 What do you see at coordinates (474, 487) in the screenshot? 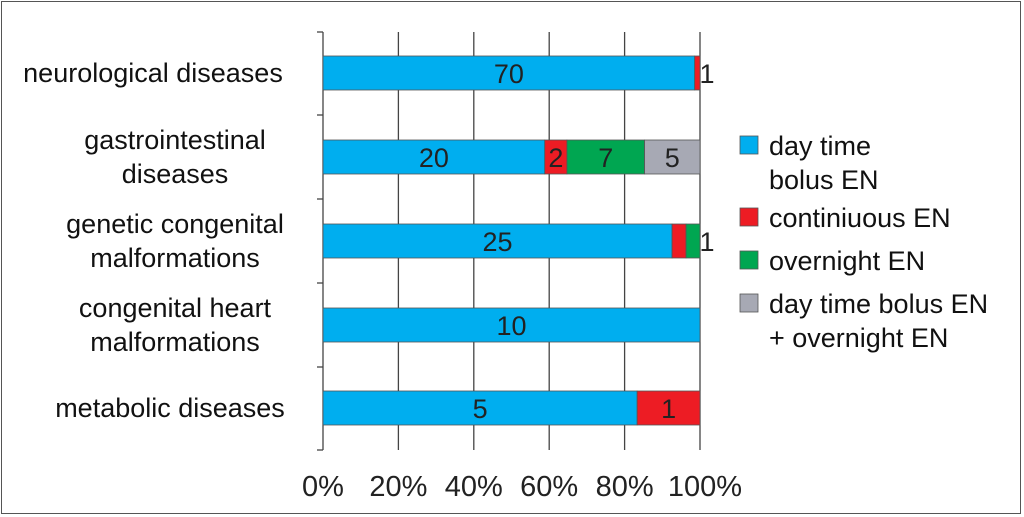
I see `x-tick-label: 40%` at bounding box center [474, 487].